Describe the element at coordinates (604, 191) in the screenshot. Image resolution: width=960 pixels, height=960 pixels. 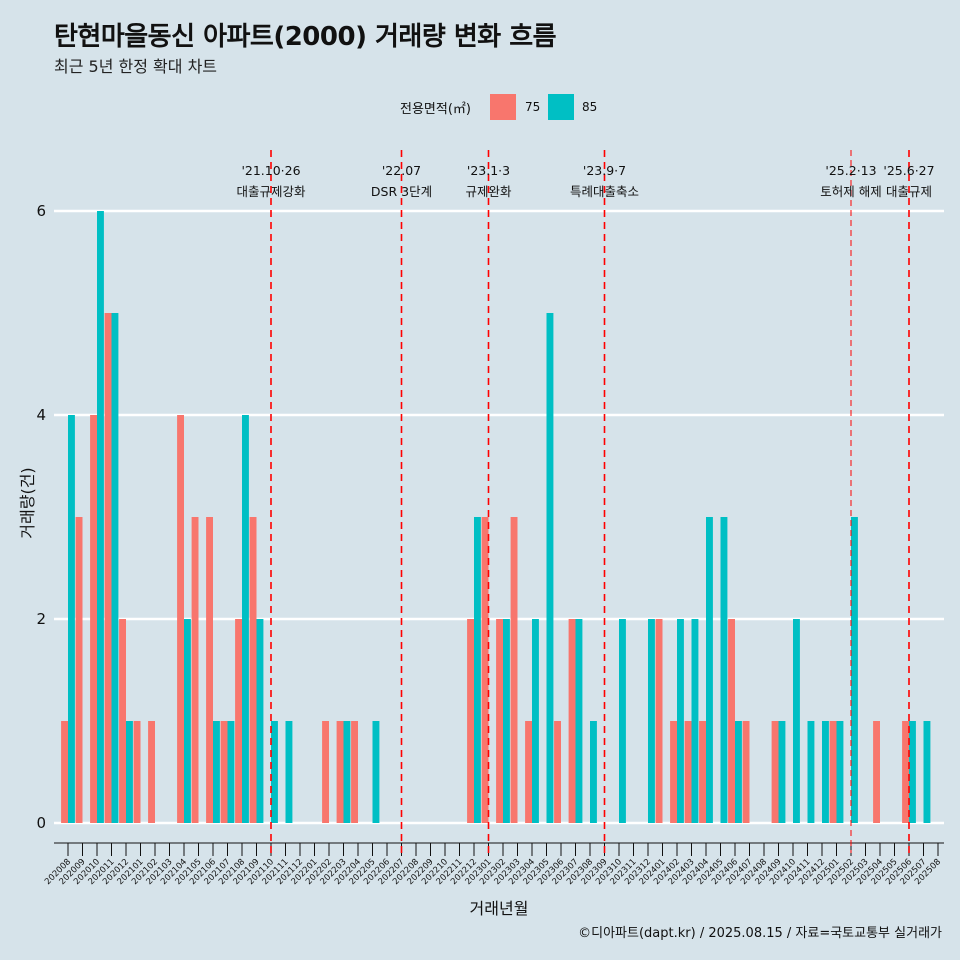
I see `event-label: 특례대출축소` at that location.